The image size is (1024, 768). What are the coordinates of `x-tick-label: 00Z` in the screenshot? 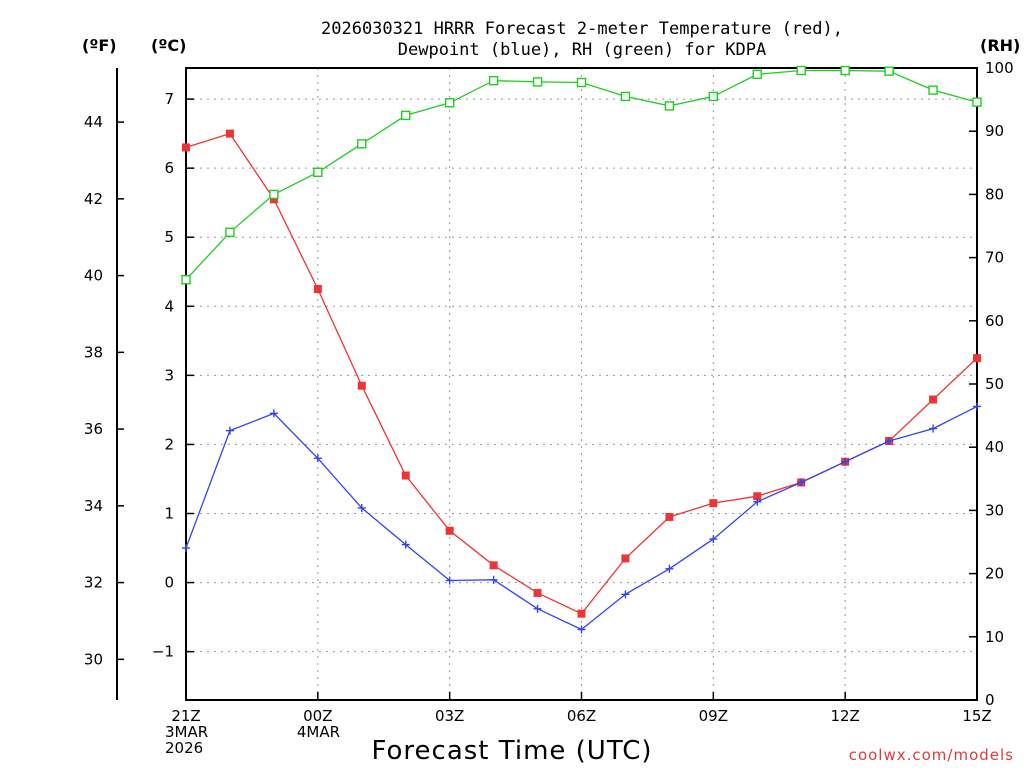 It's located at (317, 716).